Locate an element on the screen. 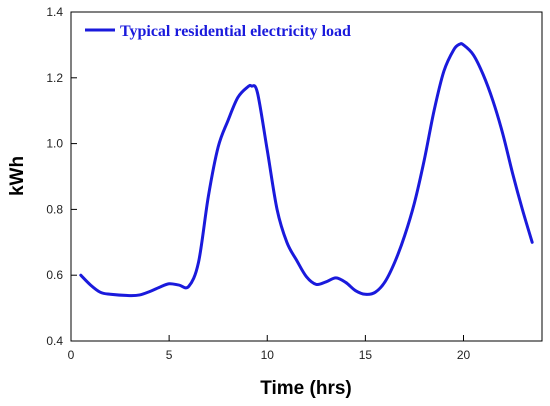  y-tick-label: 0.6 is located at coordinates (54, 275).